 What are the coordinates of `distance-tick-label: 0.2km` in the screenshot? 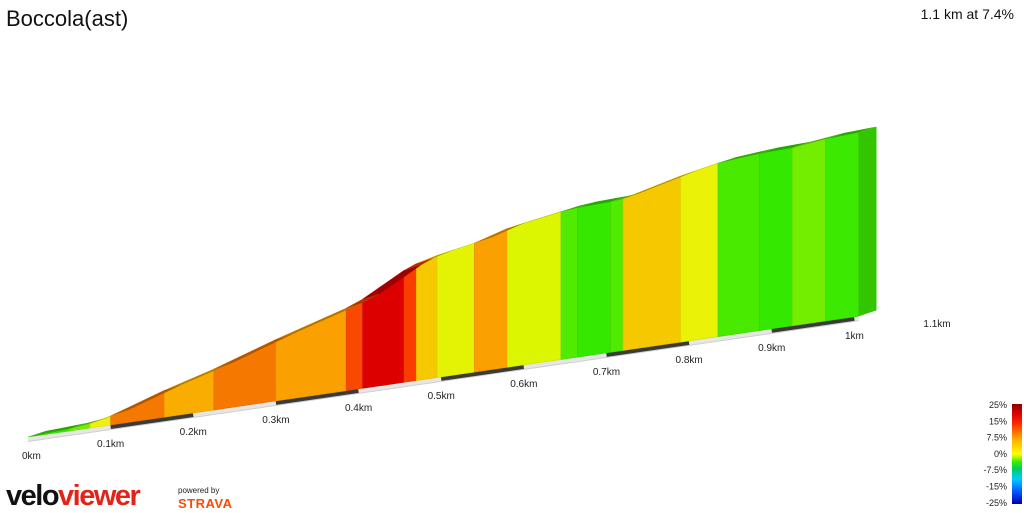 It's located at (193, 432).